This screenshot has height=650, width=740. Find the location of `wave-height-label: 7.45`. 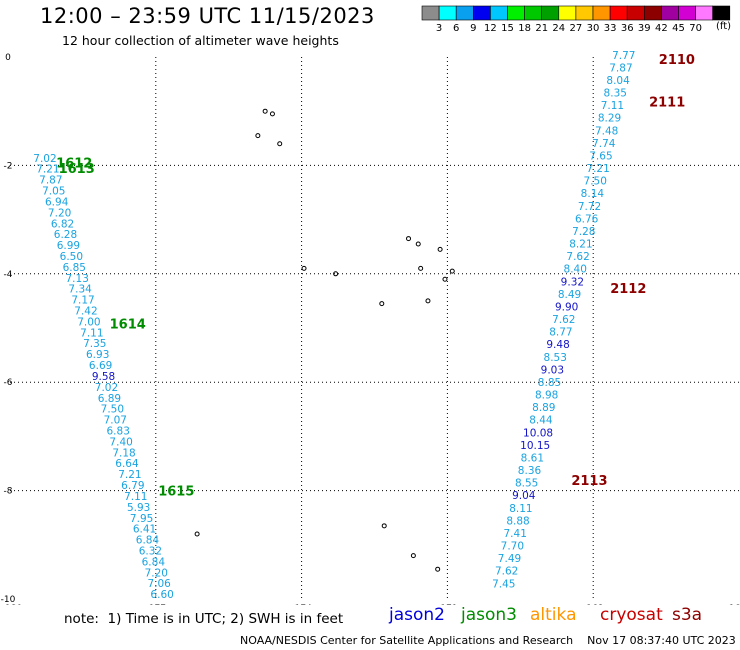

wave-height-label: 7.45 is located at coordinates (503, 584).